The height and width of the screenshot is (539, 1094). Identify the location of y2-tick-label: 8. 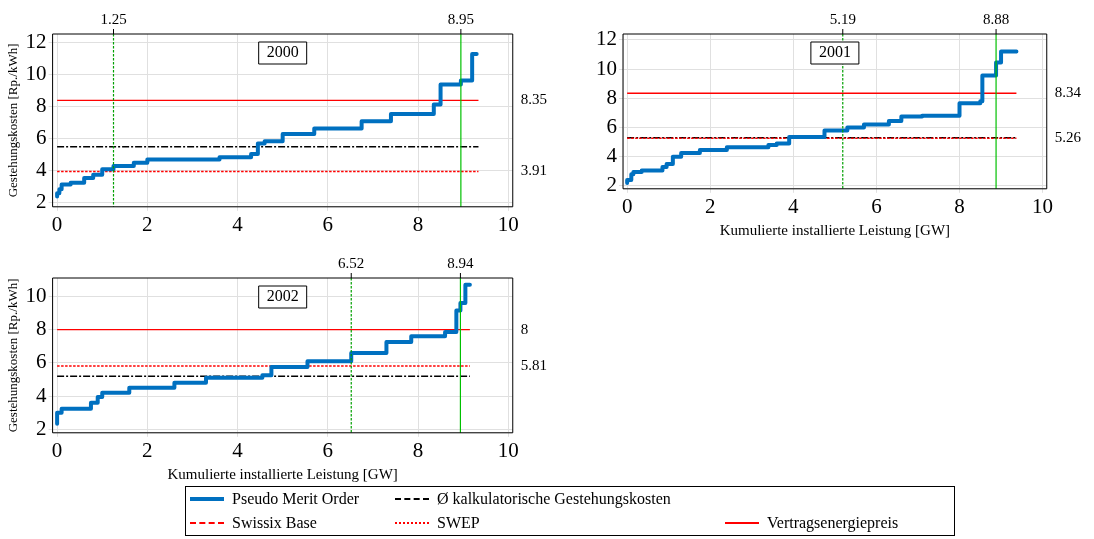
(524, 328).